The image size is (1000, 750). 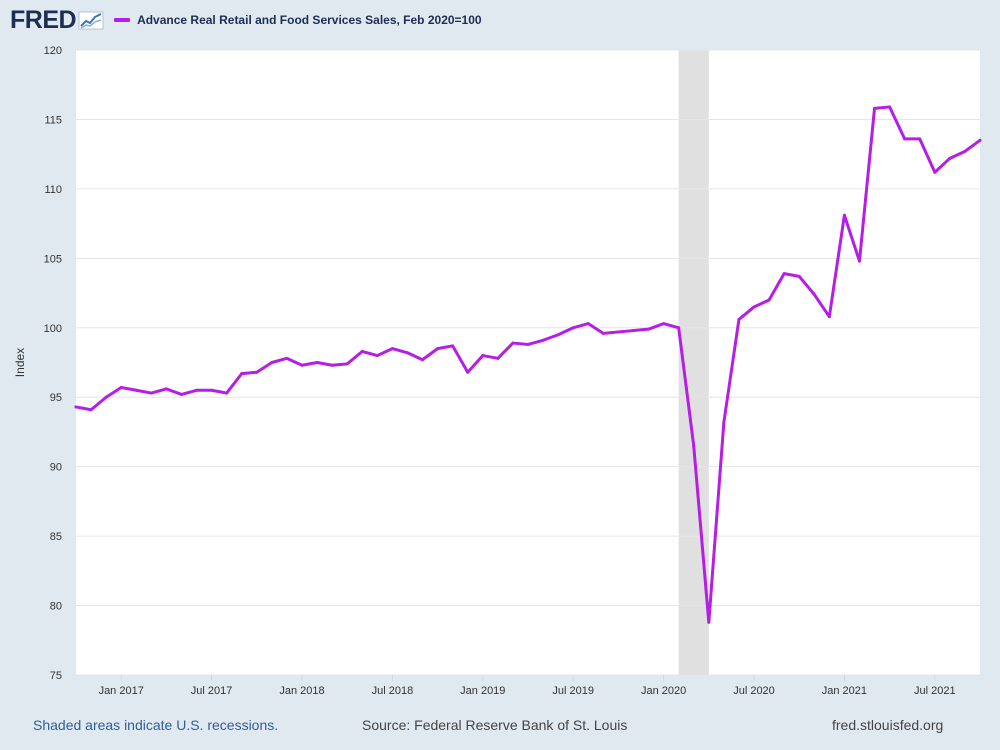 What do you see at coordinates (212, 691) in the screenshot?
I see `x-tick-label: Jul 2017` at bounding box center [212, 691].